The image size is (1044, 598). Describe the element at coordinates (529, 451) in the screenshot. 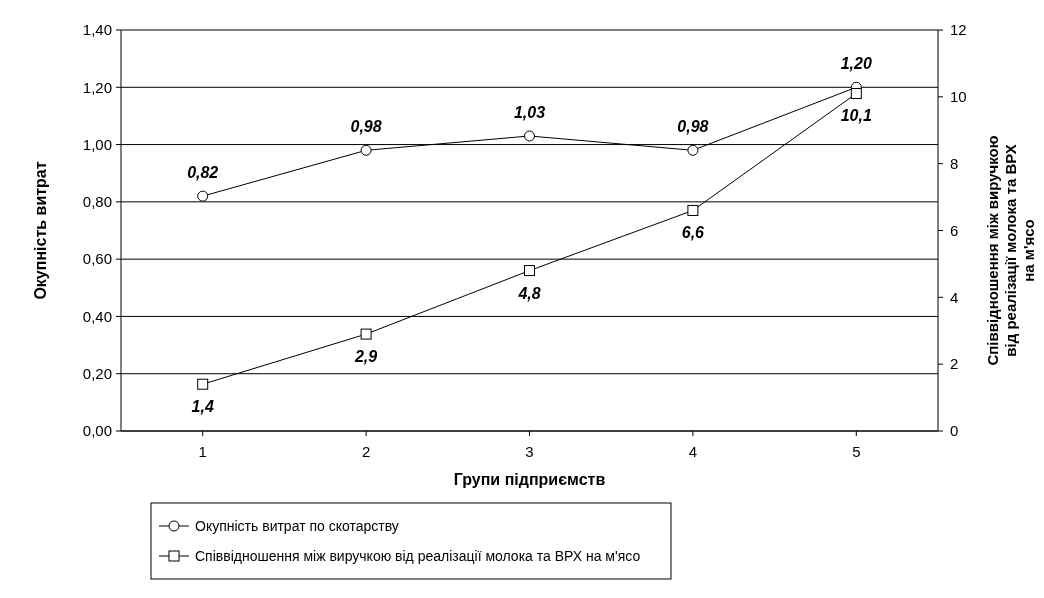

I see `x-tick-label: 3` at that location.